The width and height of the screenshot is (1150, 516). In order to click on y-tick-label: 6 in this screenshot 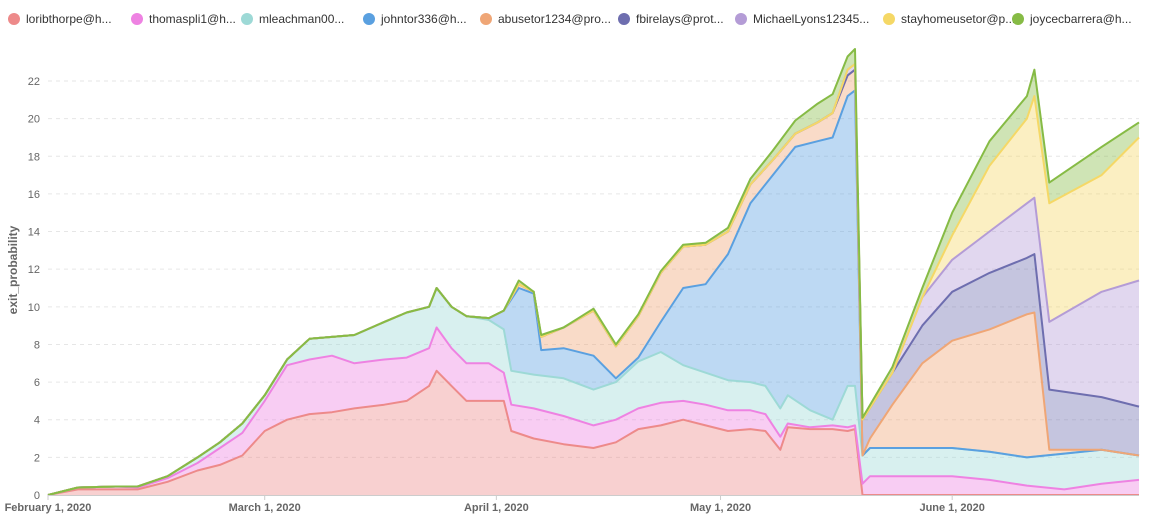, I will do `click(37, 383)`.